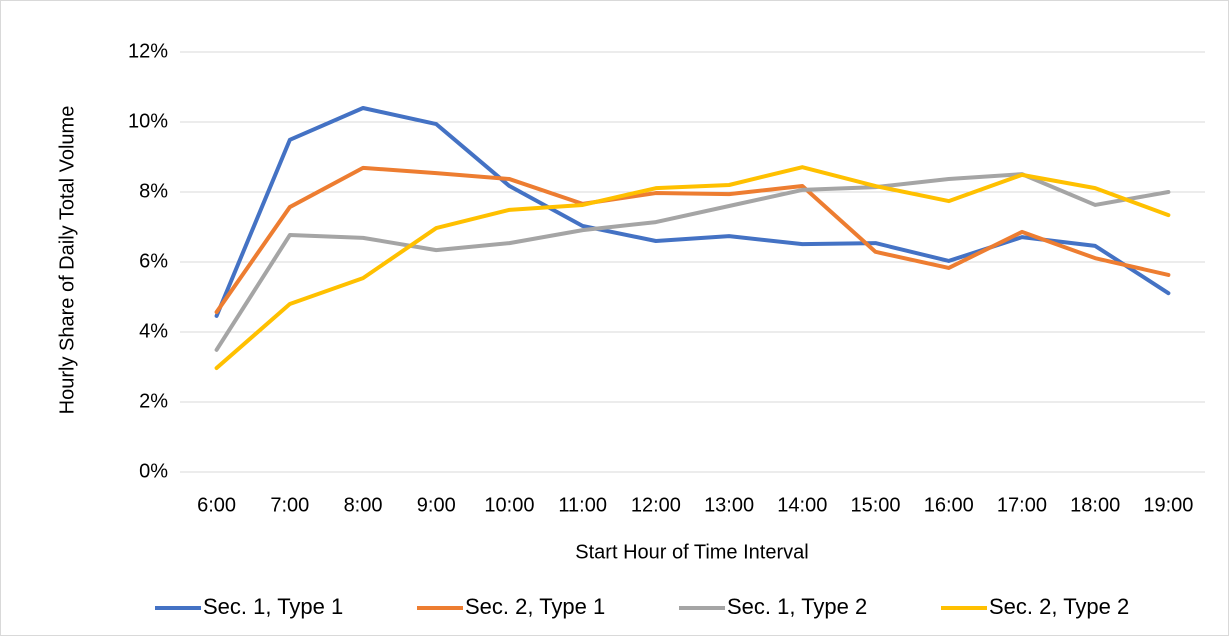 This screenshot has width=1229, height=636. What do you see at coordinates (656, 505) in the screenshot?
I see `x-tick-label: 12:00` at bounding box center [656, 505].